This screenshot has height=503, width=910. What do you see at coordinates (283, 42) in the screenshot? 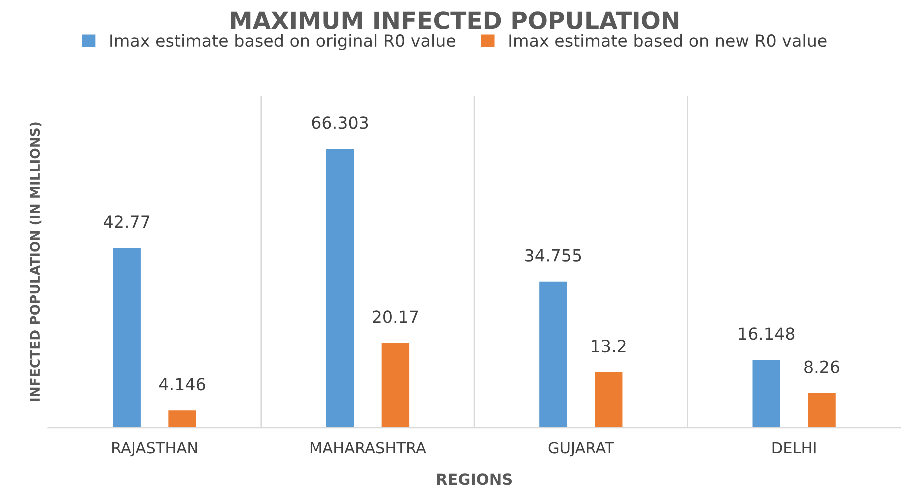
I see `legend-label: Imax estimate based on original R0 value` at bounding box center [283, 42].